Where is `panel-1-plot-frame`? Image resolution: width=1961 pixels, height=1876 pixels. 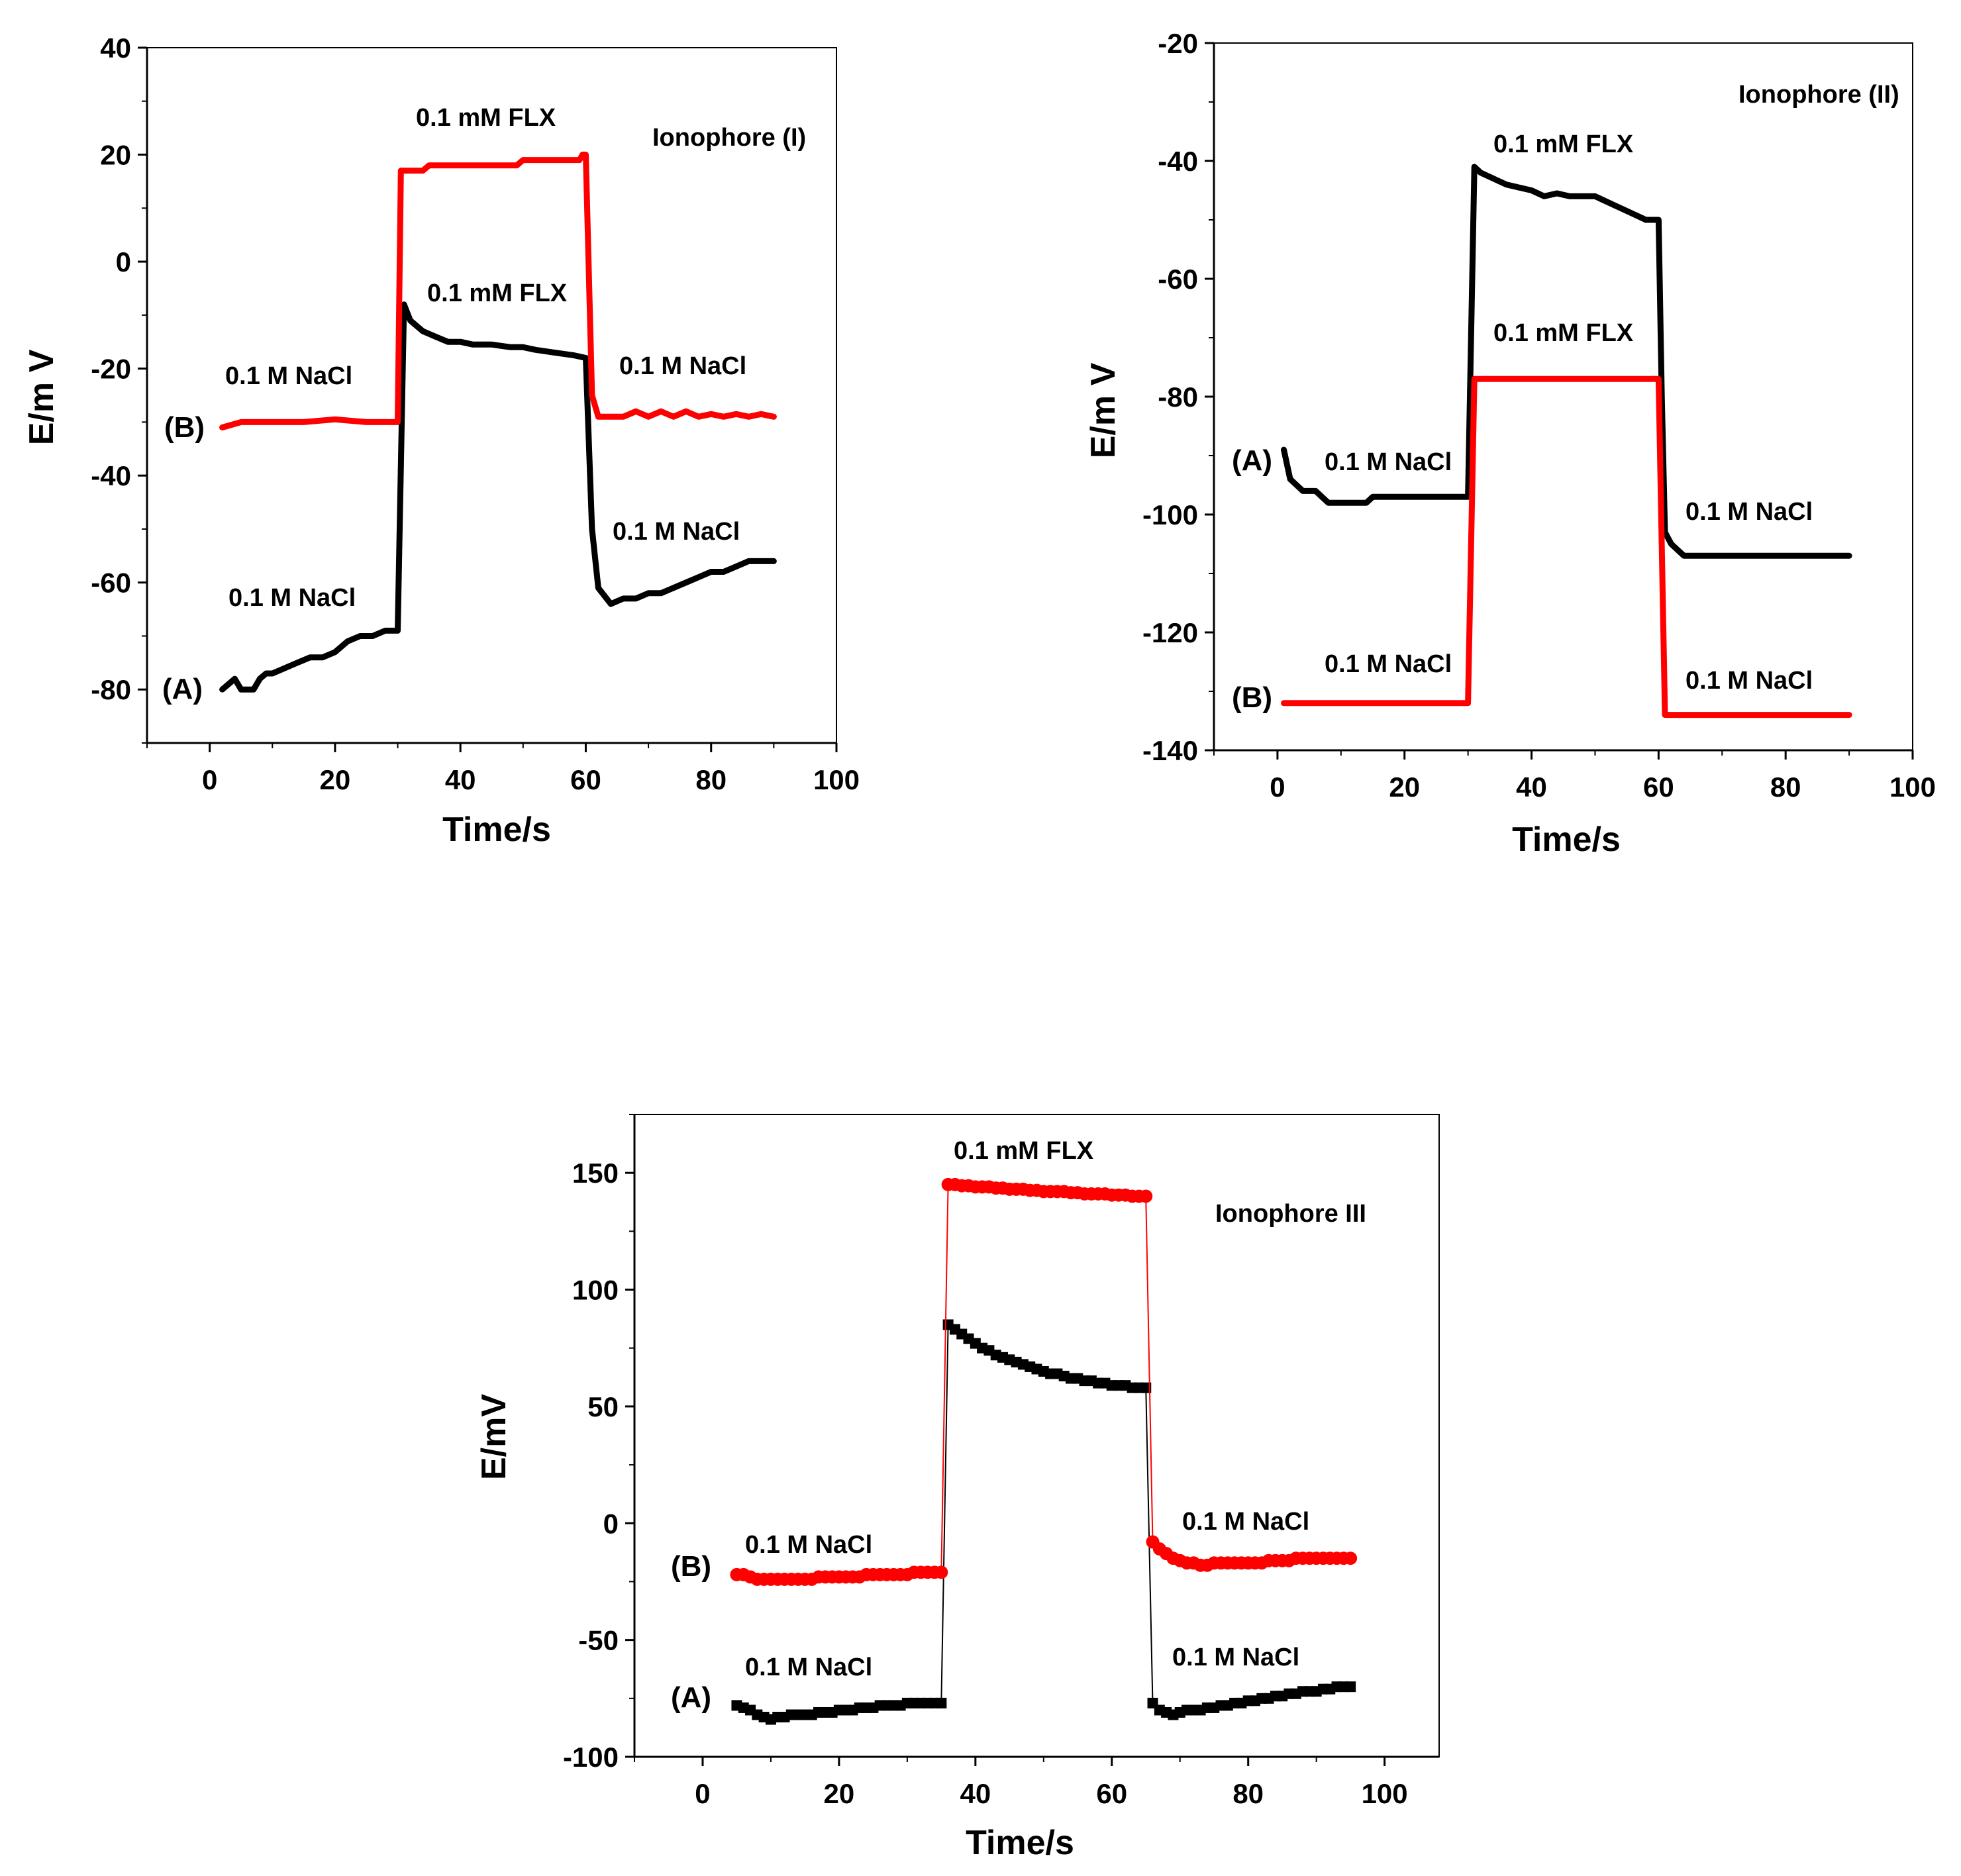
panel-1-plot-frame is located at coordinates (492, 395).